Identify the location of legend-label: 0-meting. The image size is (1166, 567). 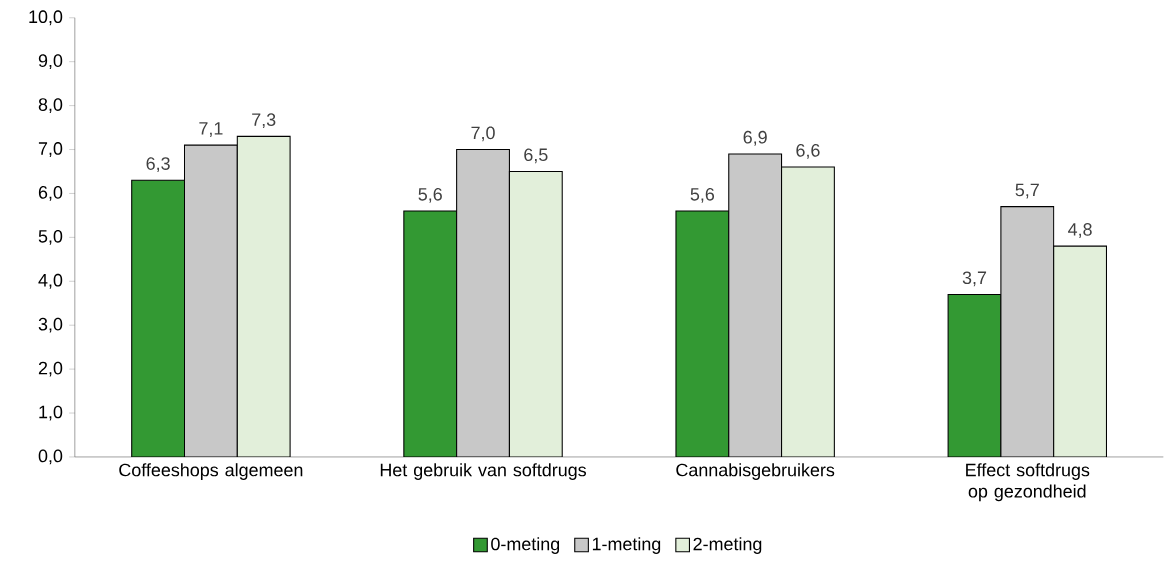
(525, 545).